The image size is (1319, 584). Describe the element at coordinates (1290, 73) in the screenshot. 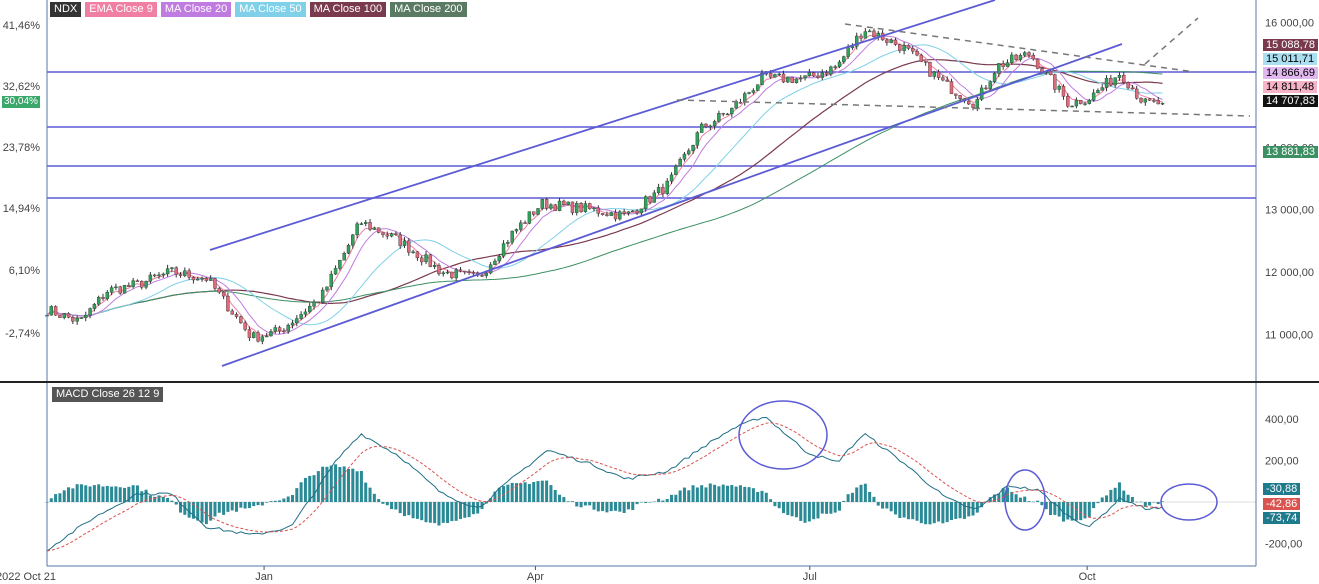

I see `price-tag: 14 866,69` at that location.